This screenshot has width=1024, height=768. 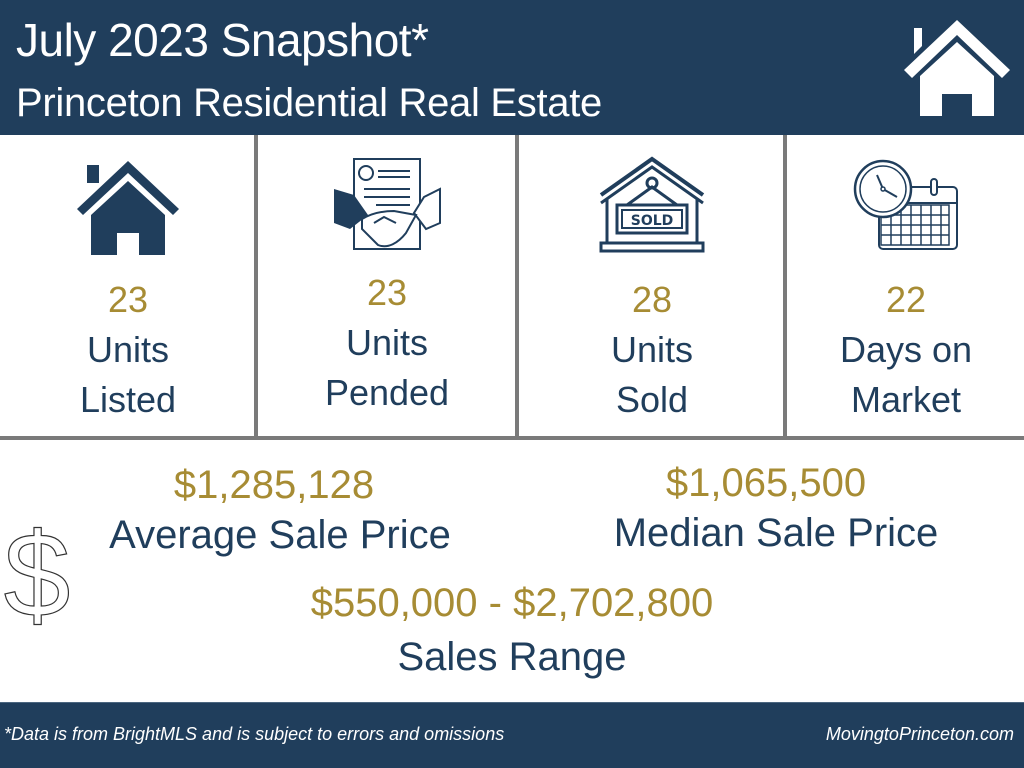 What do you see at coordinates (906, 349) in the screenshot?
I see `stat-label-line1: Days on` at bounding box center [906, 349].